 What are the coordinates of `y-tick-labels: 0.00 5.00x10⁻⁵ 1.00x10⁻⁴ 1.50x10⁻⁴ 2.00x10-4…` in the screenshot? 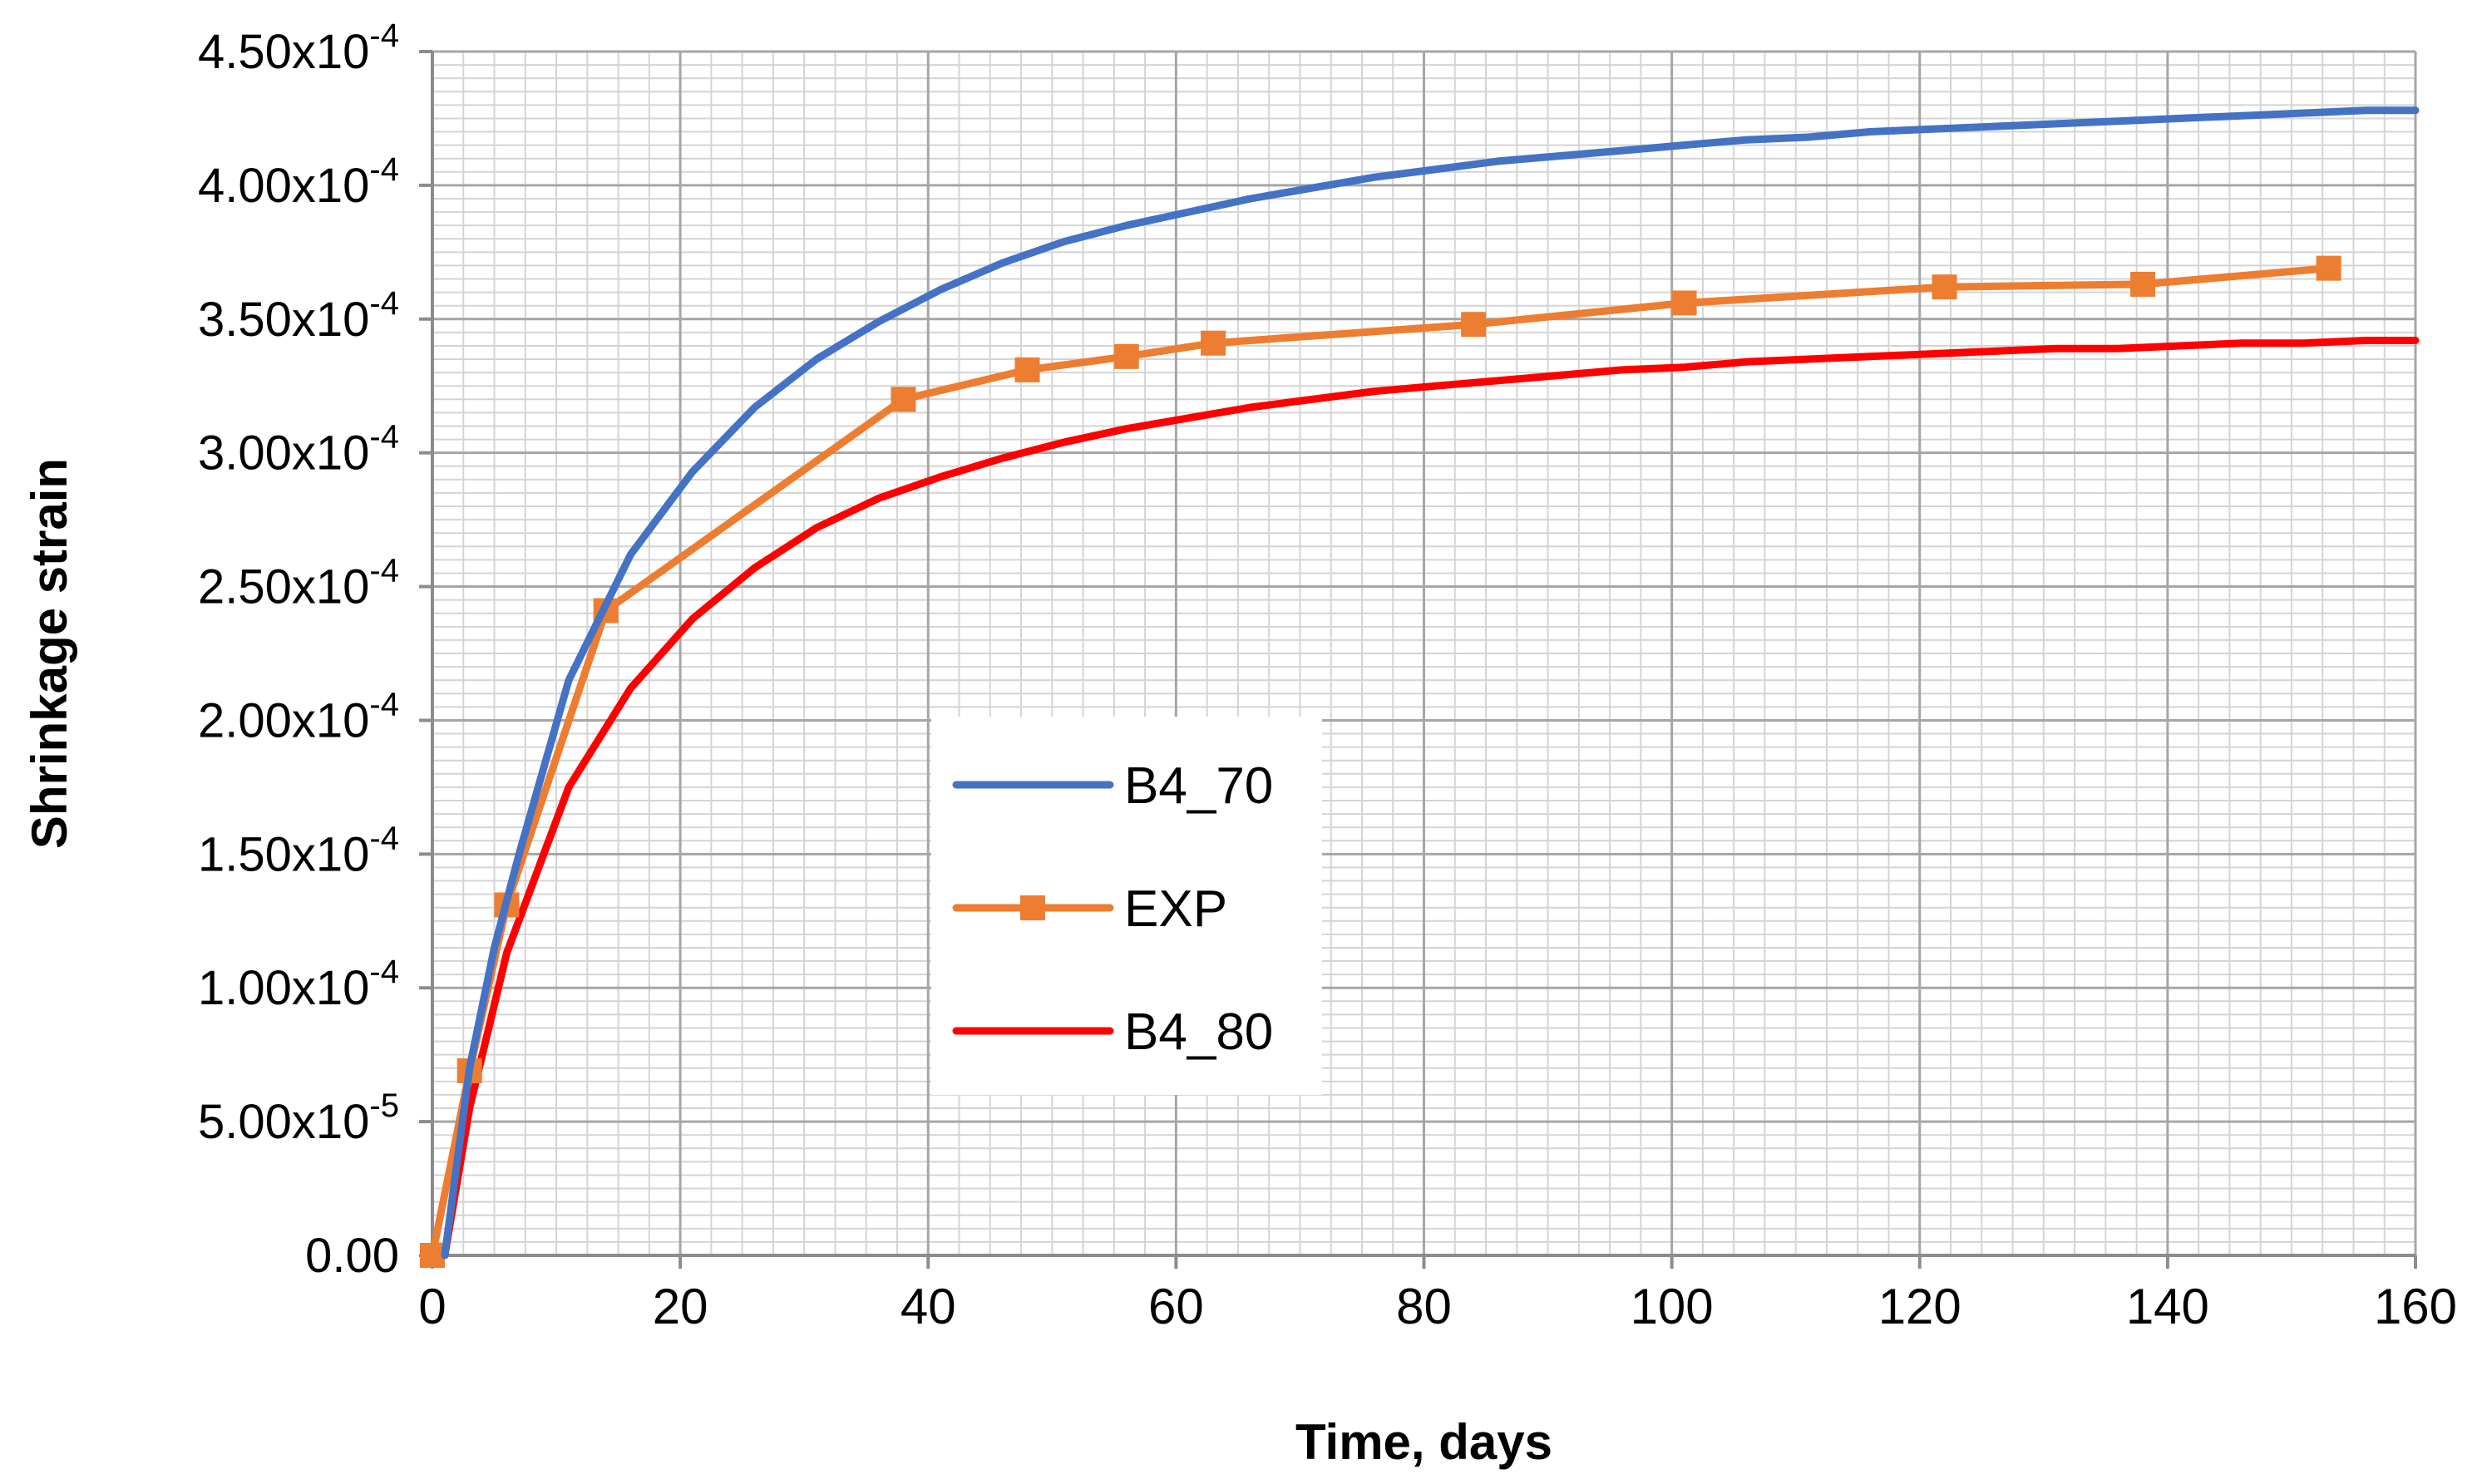 It's located at (298, 650).